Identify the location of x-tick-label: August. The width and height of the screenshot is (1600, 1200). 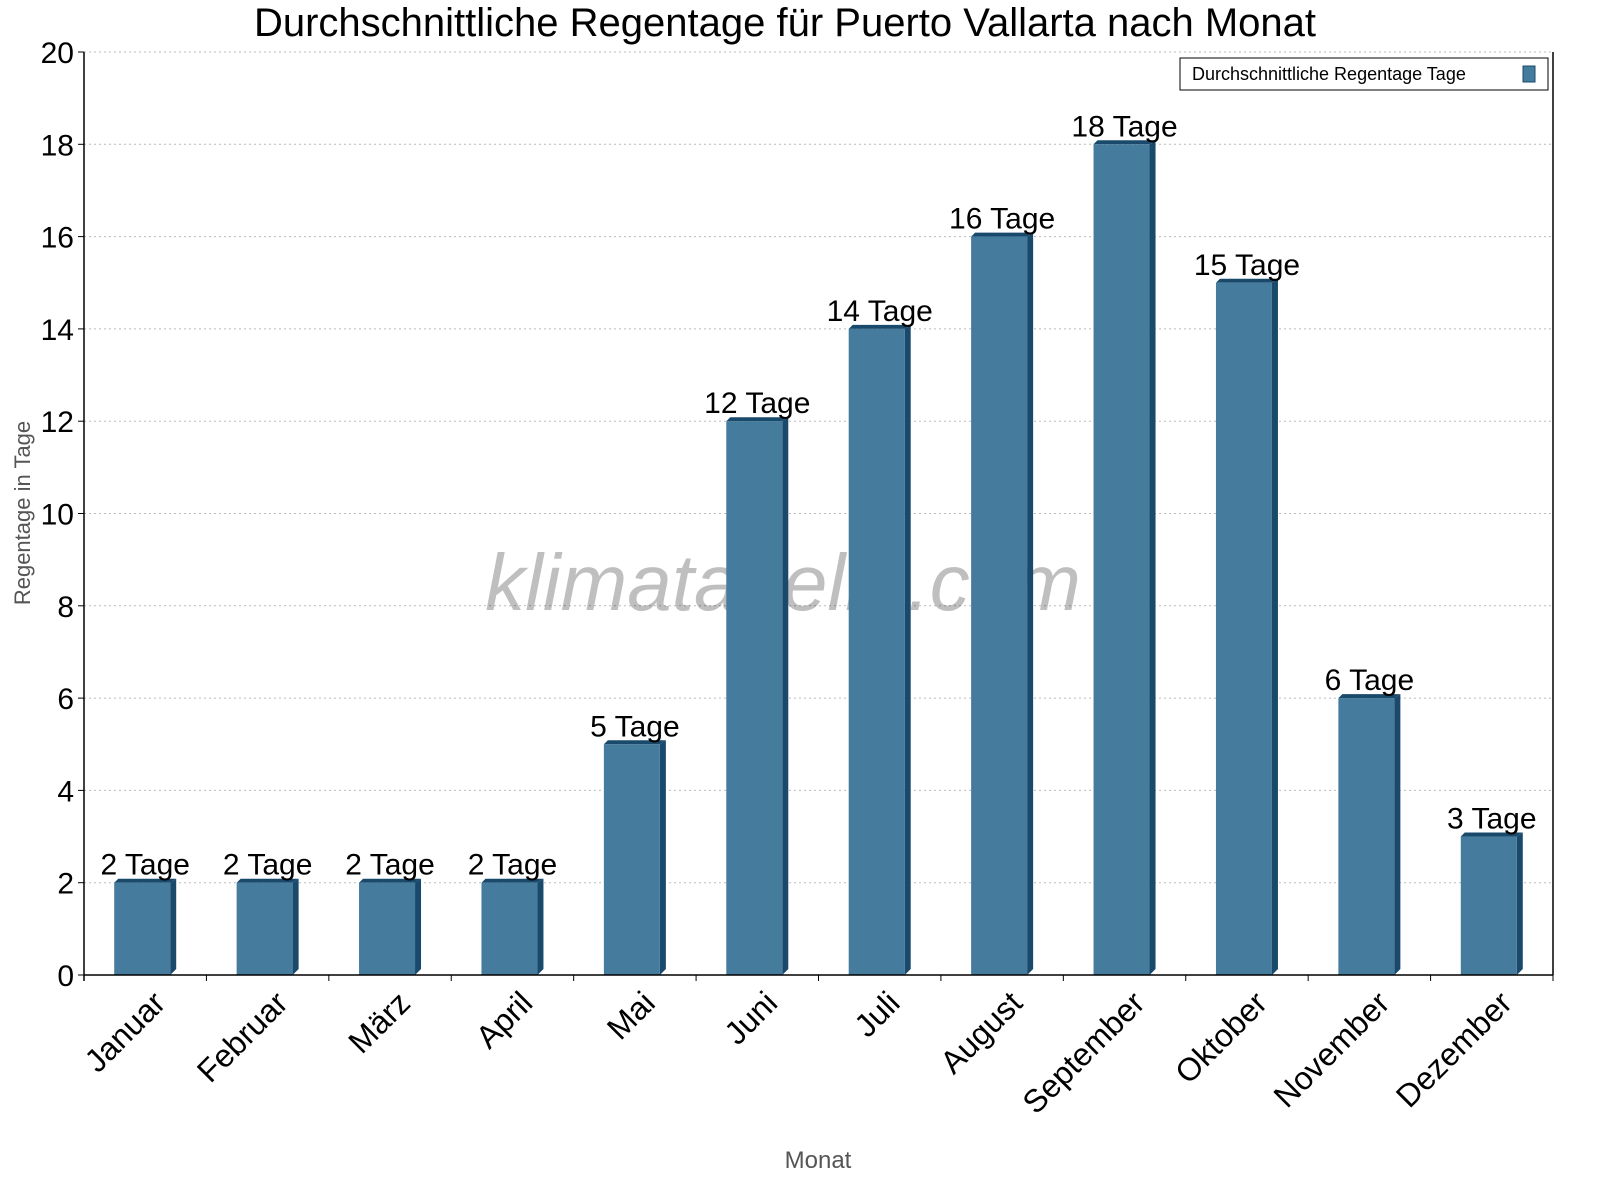
(981, 1032).